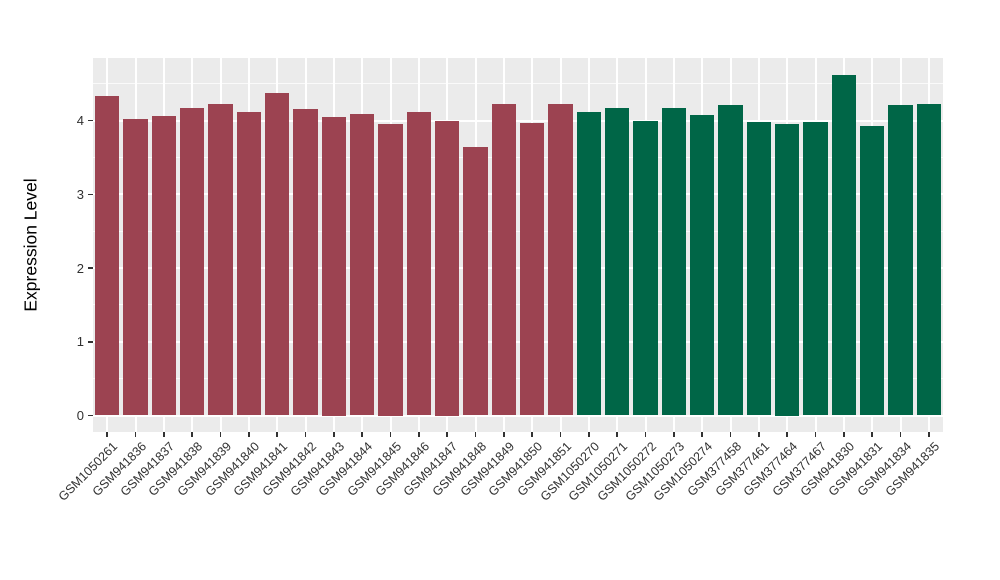 The height and width of the screenshot is (580, 1000). Describe the element at coordinates (80, 194) in the screenshot. I see `y-tick-label: 3` at that location.